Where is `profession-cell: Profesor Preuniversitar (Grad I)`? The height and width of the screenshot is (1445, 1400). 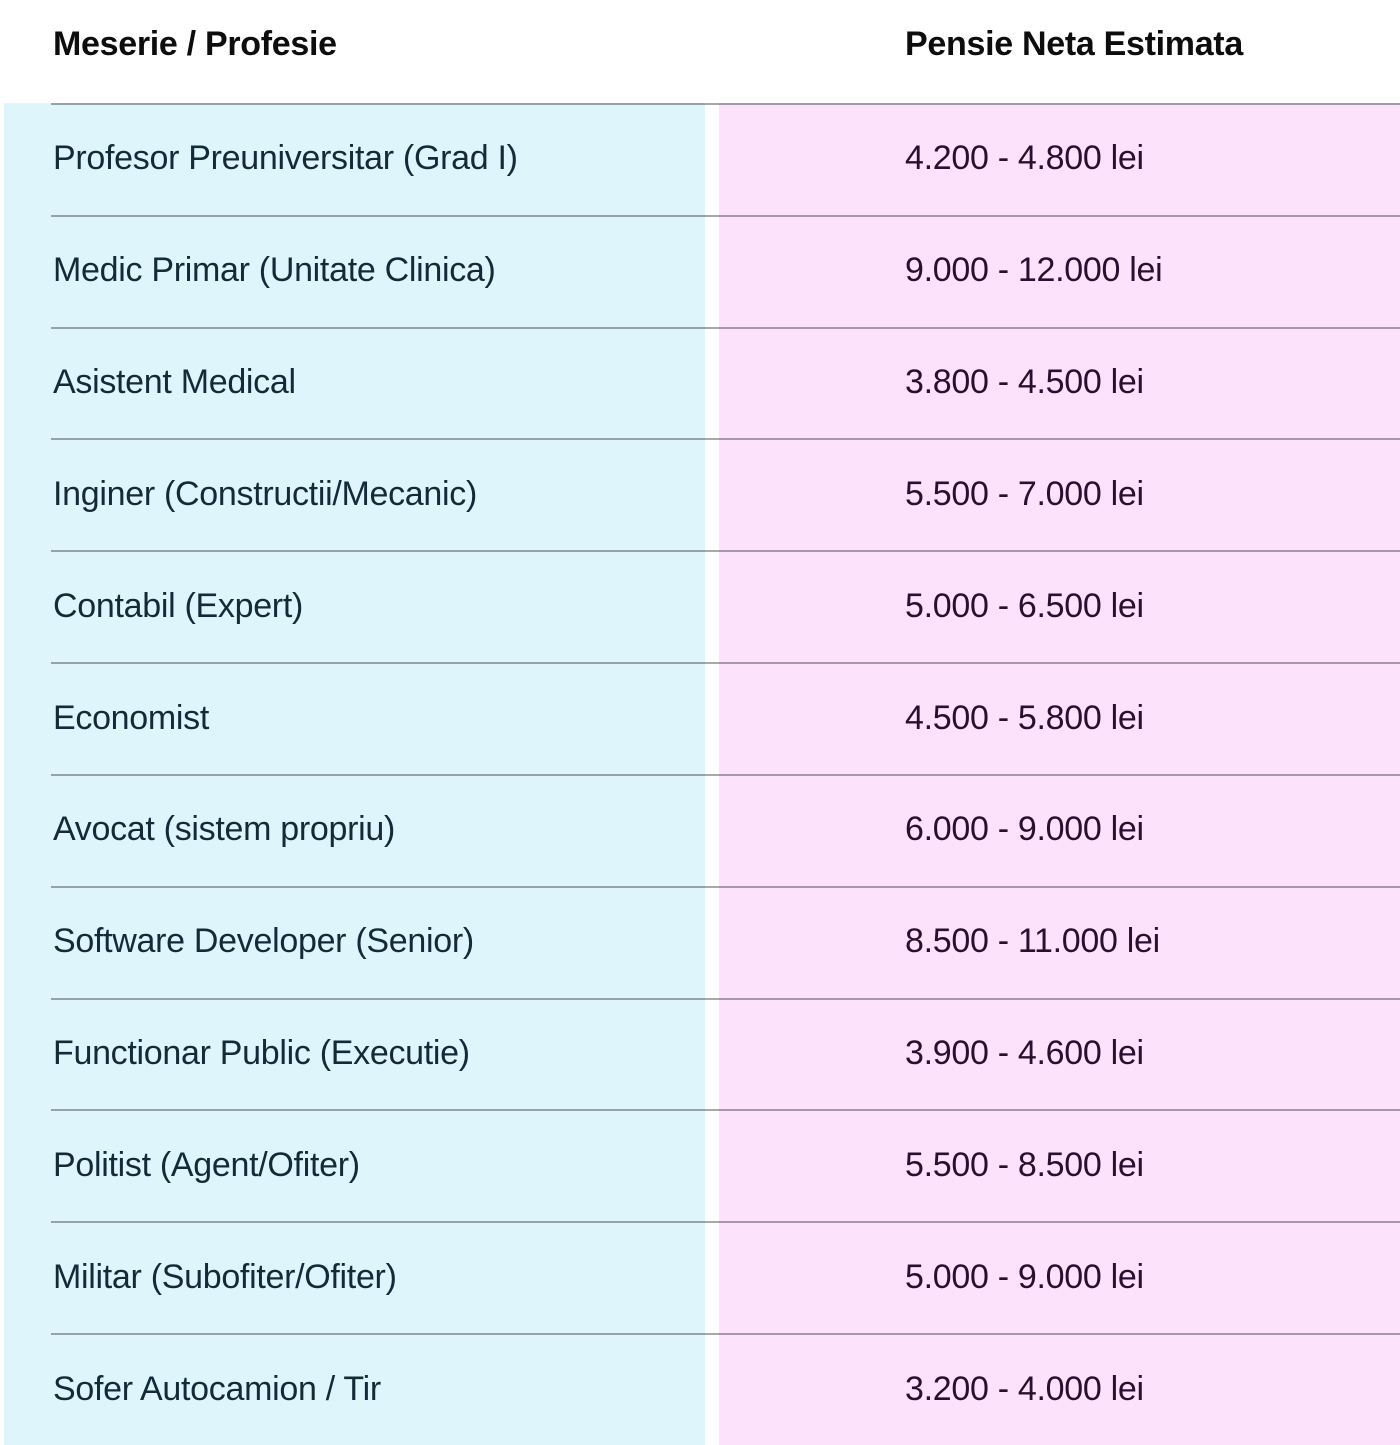 profession-cell: Profesor Preuniversitar (Grad I) is located at coordinates (354, 159).